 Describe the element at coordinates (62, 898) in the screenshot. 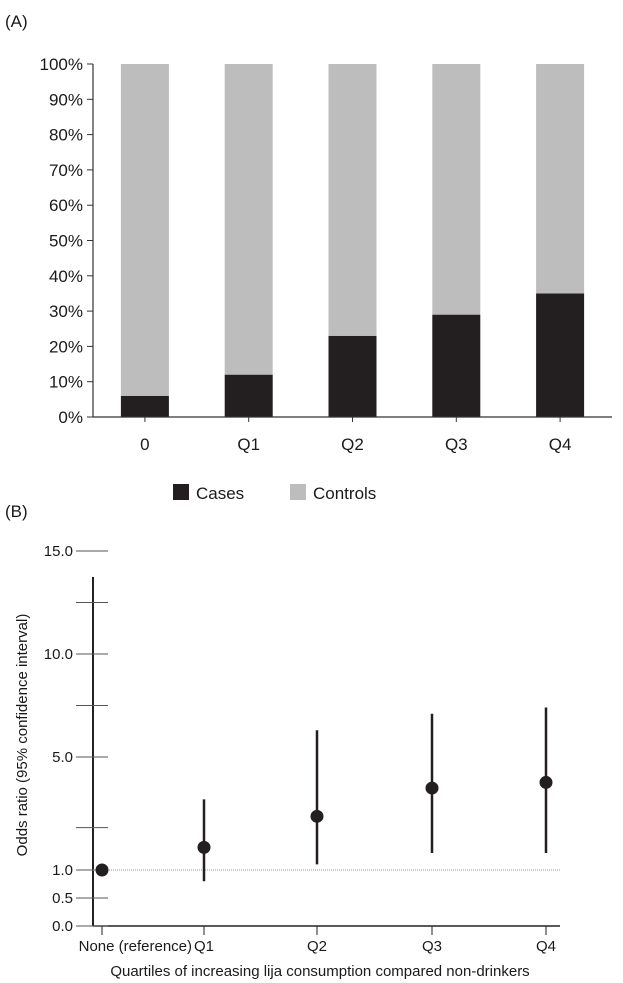

I see `y-tick-label: 0.5` at that location.